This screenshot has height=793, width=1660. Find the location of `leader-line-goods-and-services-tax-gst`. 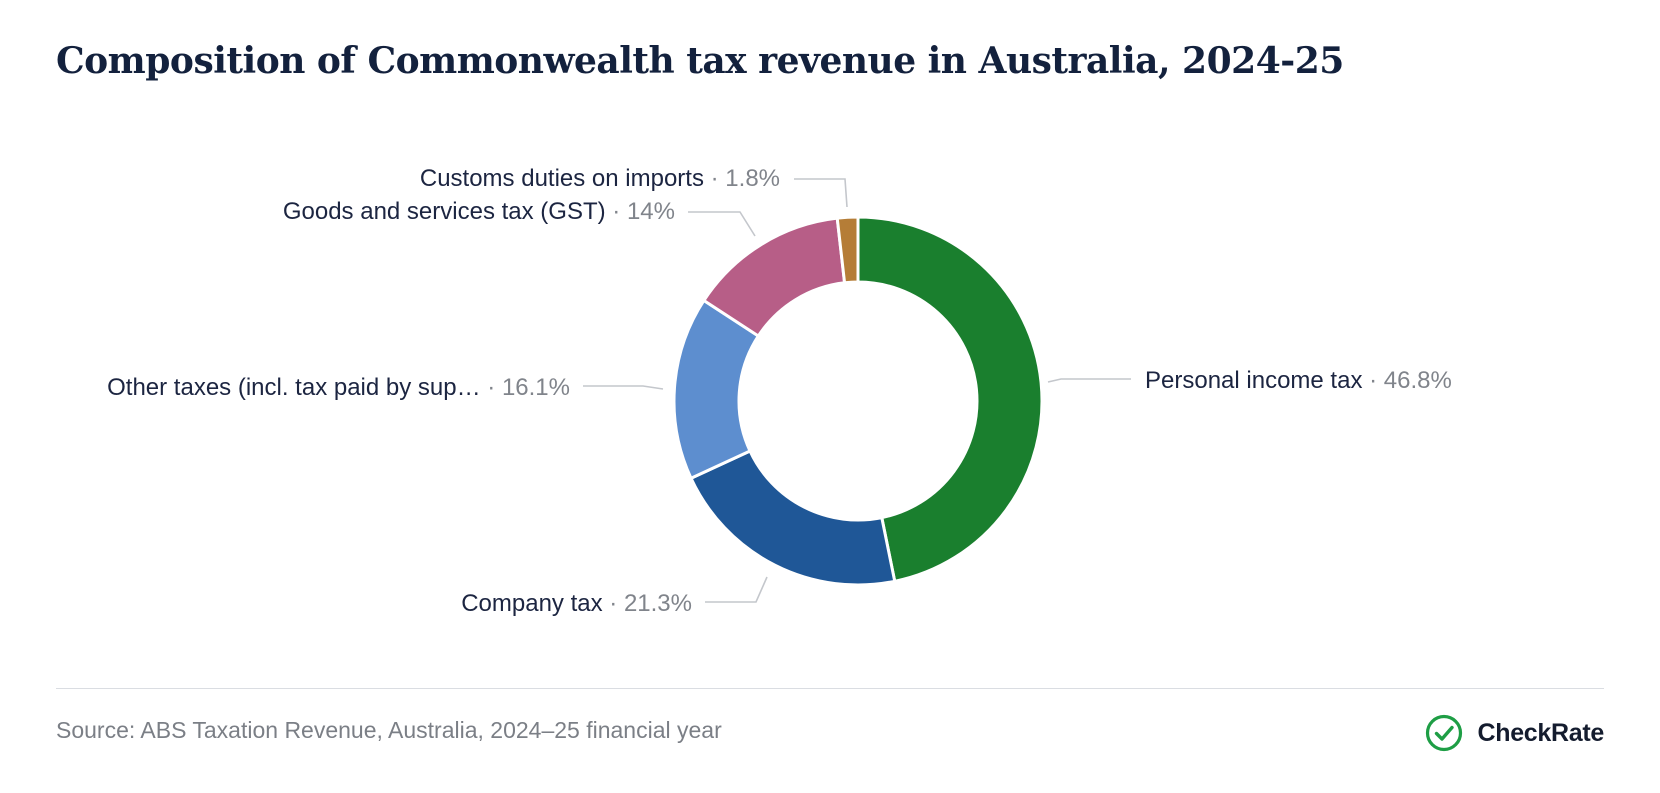

leader-line-goods-and-services-tax-gst is located at coordinates (722, 224).